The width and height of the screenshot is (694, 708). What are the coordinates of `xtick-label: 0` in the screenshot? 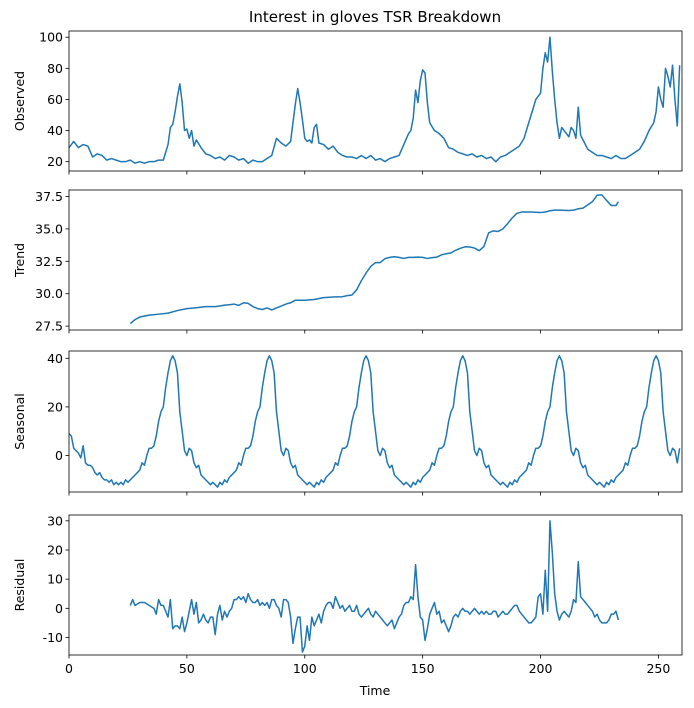 It's located at (69, 668).